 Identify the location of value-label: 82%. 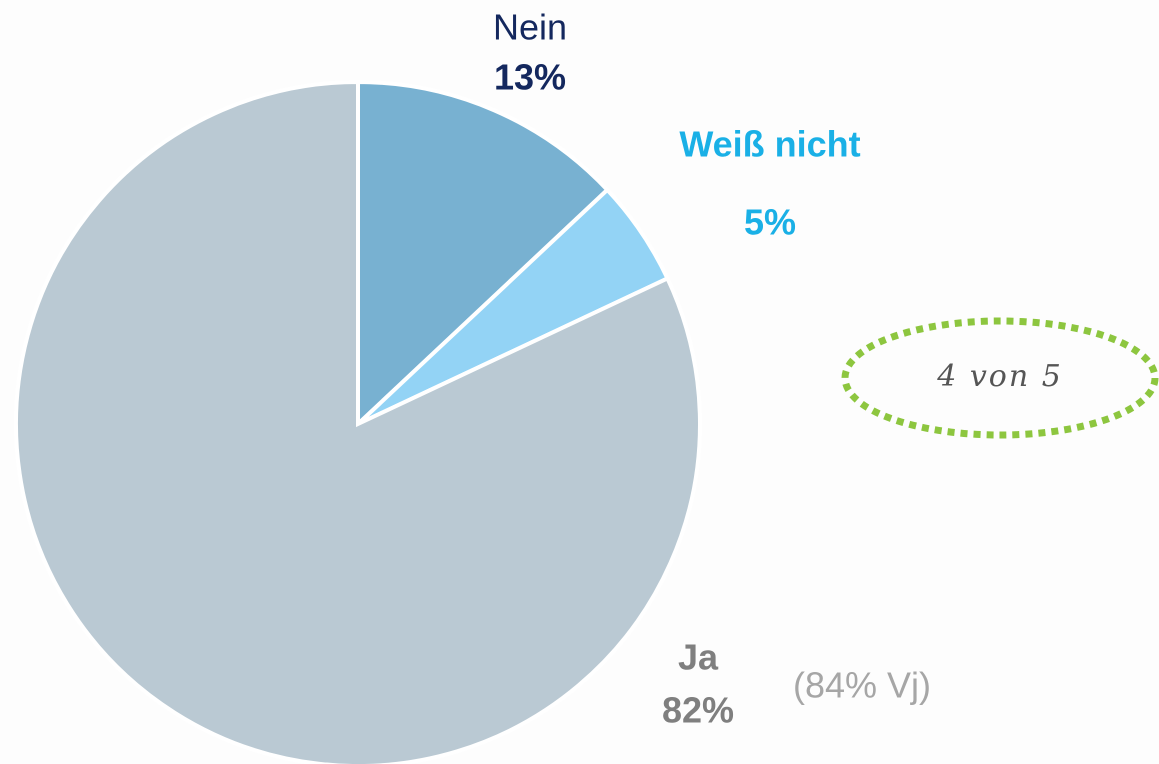
(698, 710).